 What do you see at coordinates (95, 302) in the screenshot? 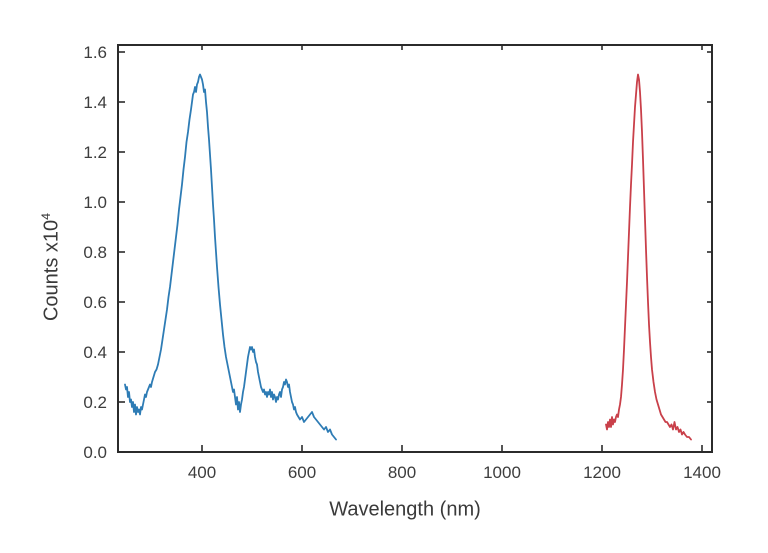
I see `y-tick-label: 0.6` at bounding box center [95, 302].